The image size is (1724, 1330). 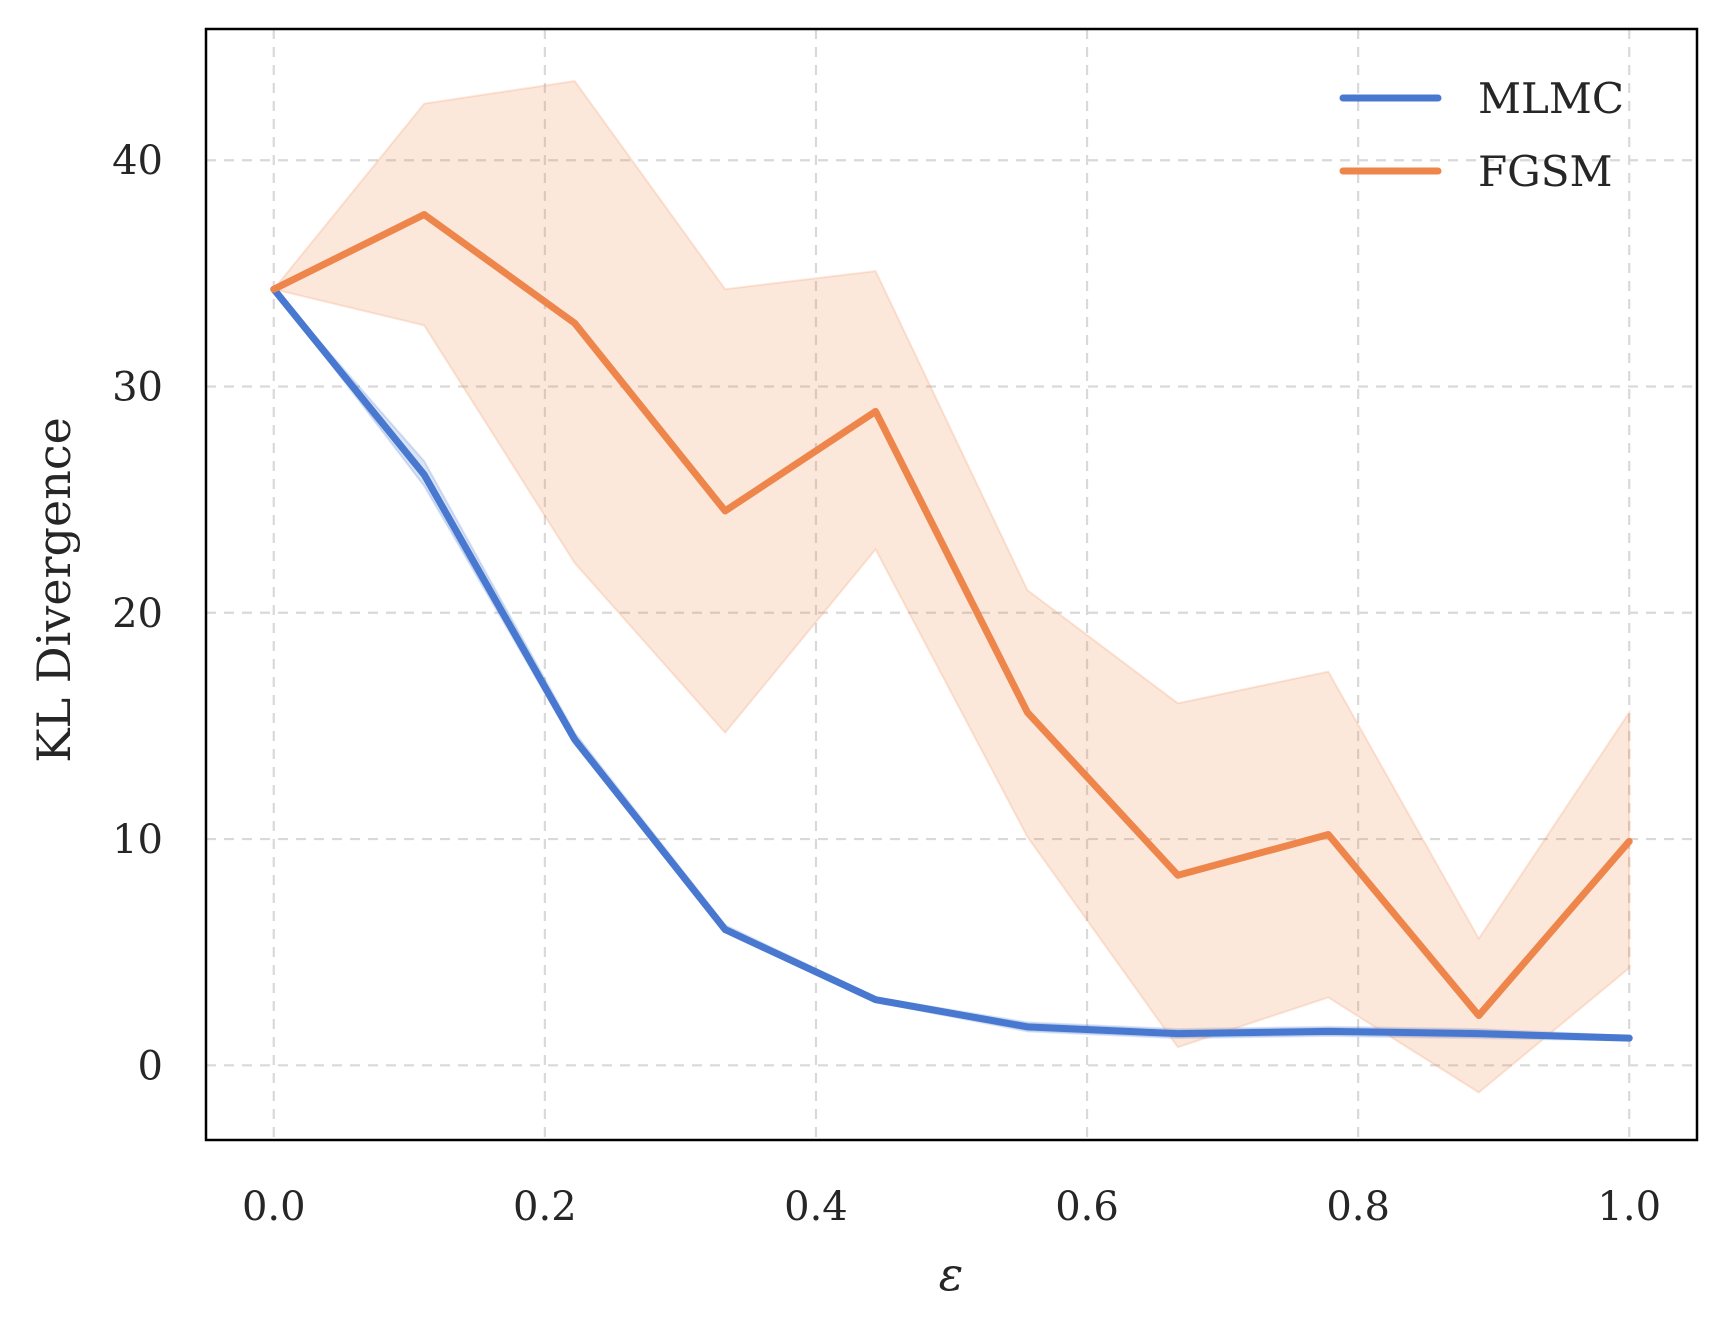 I want to click on x-tick-label: 0.4, so click(x=816, y=1207).